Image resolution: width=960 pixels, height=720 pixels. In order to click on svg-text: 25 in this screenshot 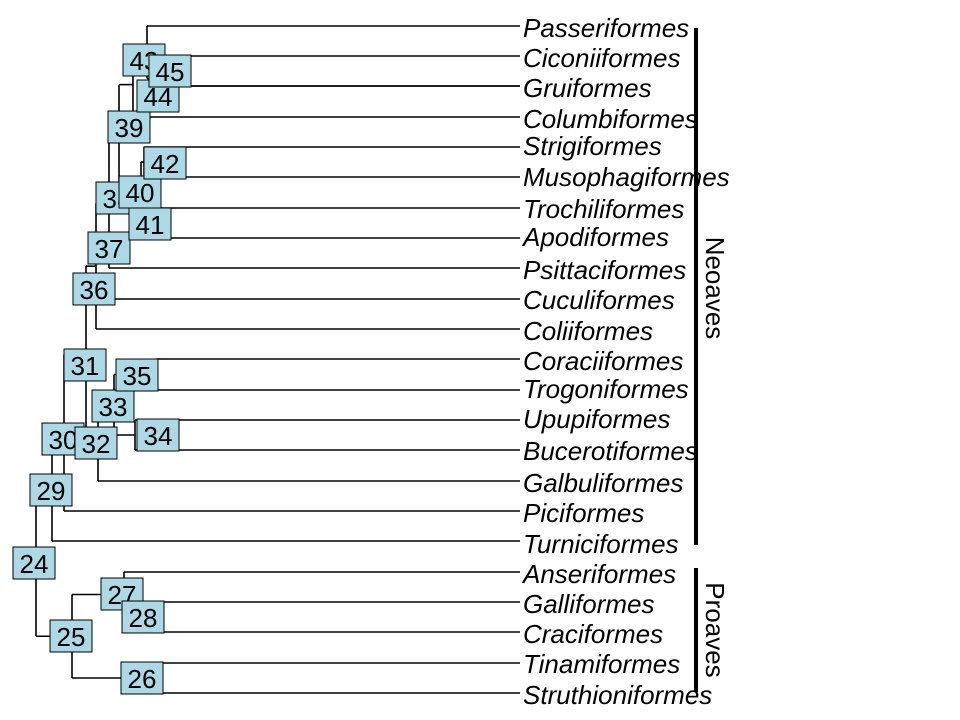, I will do `click(71, 637)`.